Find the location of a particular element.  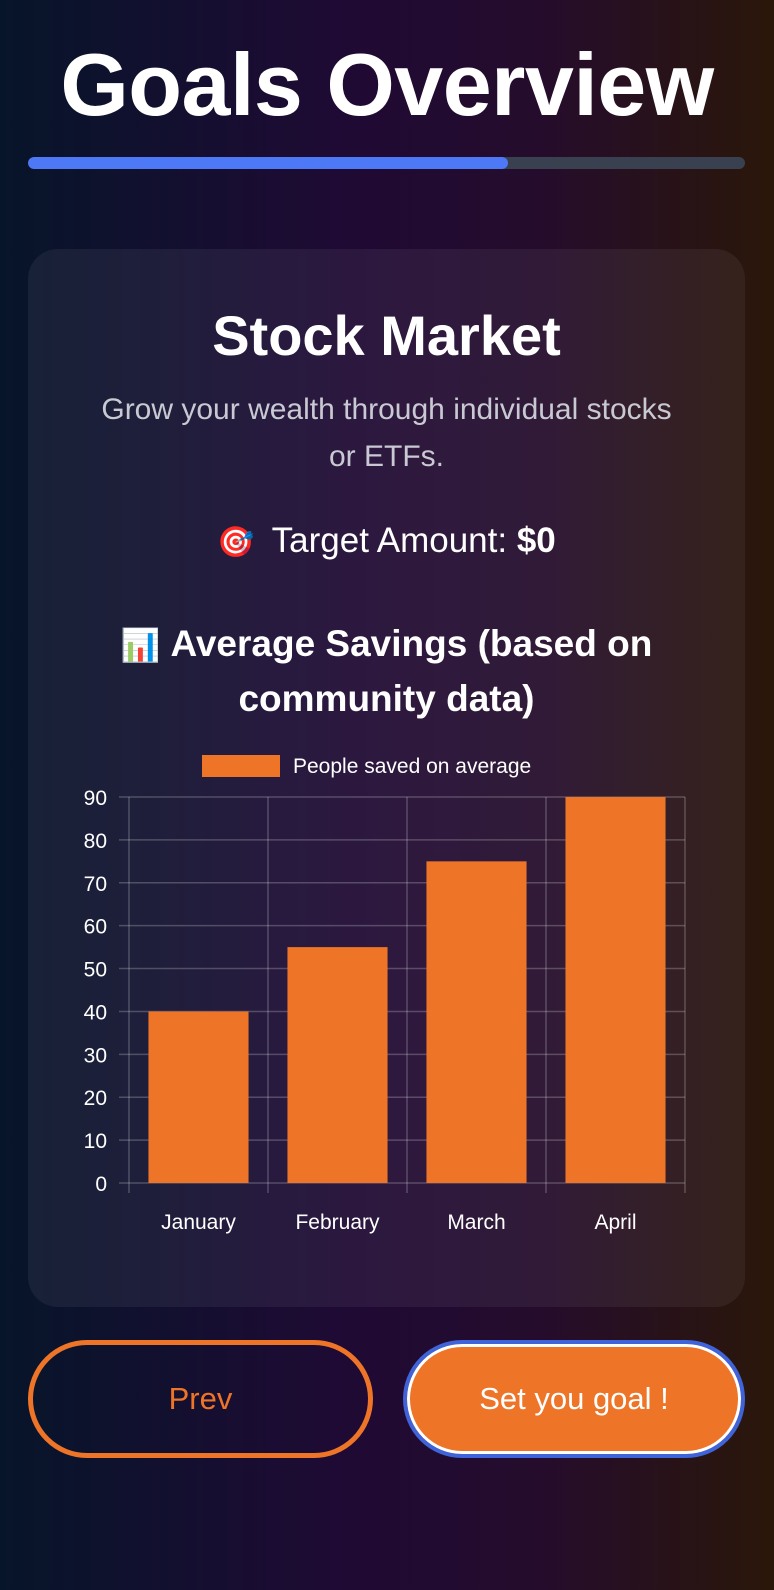

goal-title: Stock Market is located at coordinates (386, 335).